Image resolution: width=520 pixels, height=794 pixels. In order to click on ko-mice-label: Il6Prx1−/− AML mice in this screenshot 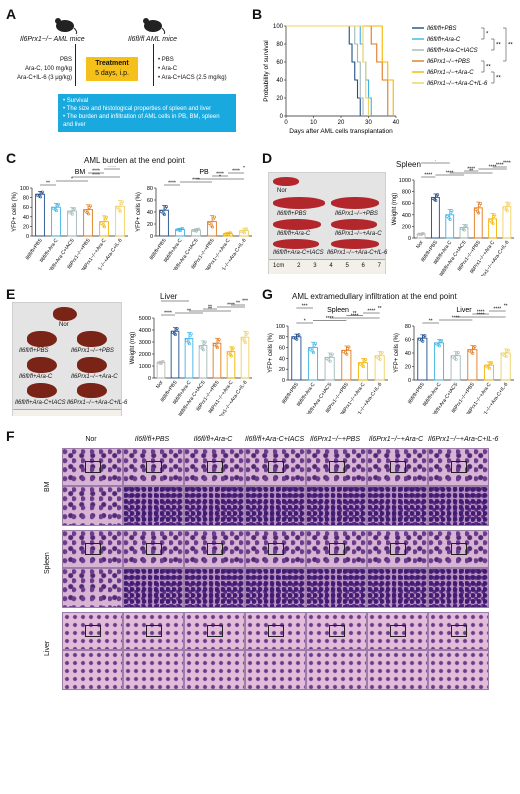, I will do `click(52, 39)`.